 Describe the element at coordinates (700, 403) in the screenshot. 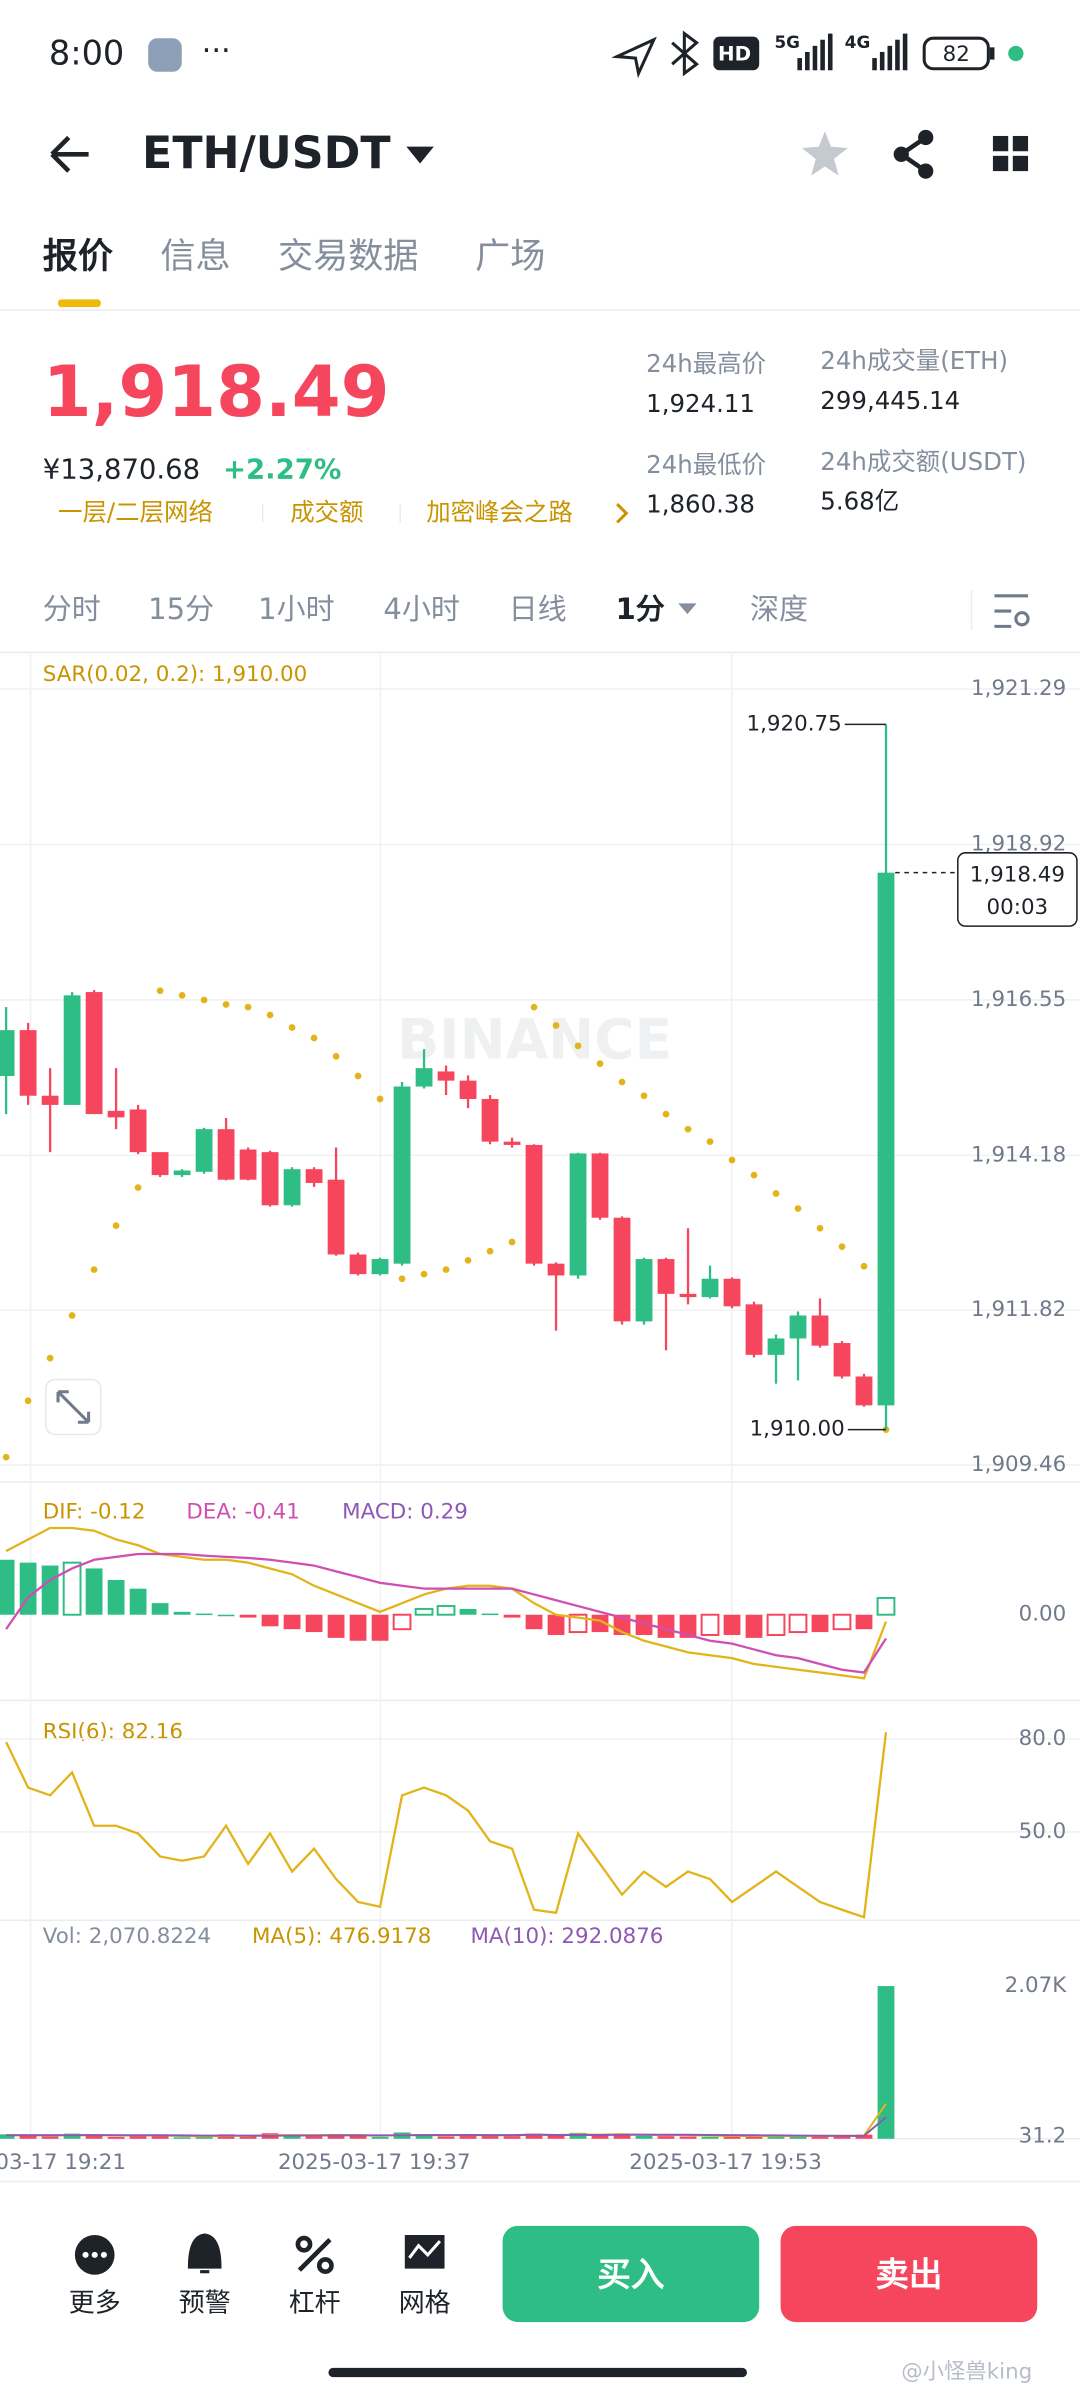

I see `stat-value: 1,924.11` at that location.